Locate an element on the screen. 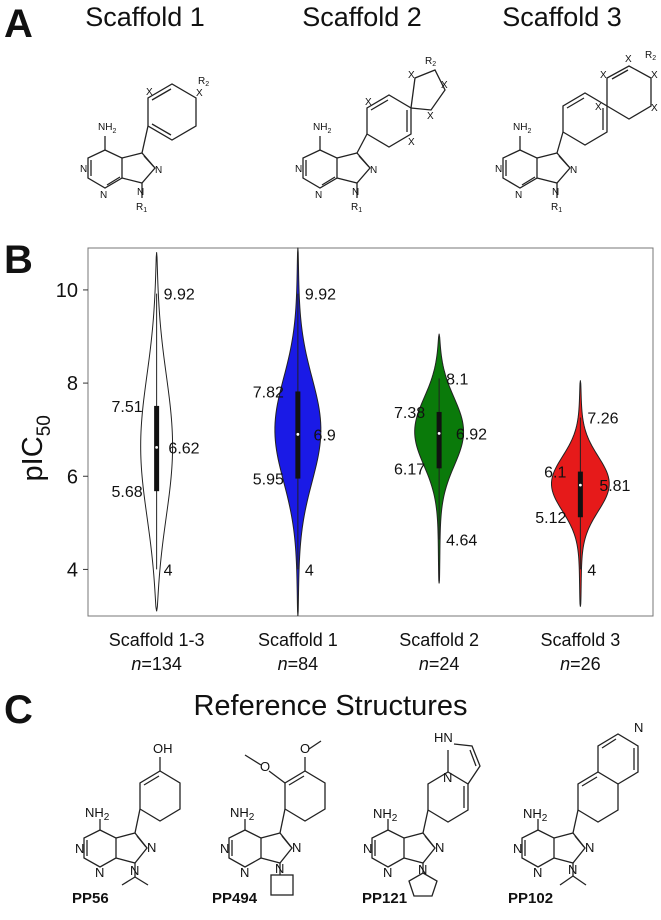 The width and height of the screenshot is (661, 920). y-axis-label: pIC50 is located at coordinates (36, 448).